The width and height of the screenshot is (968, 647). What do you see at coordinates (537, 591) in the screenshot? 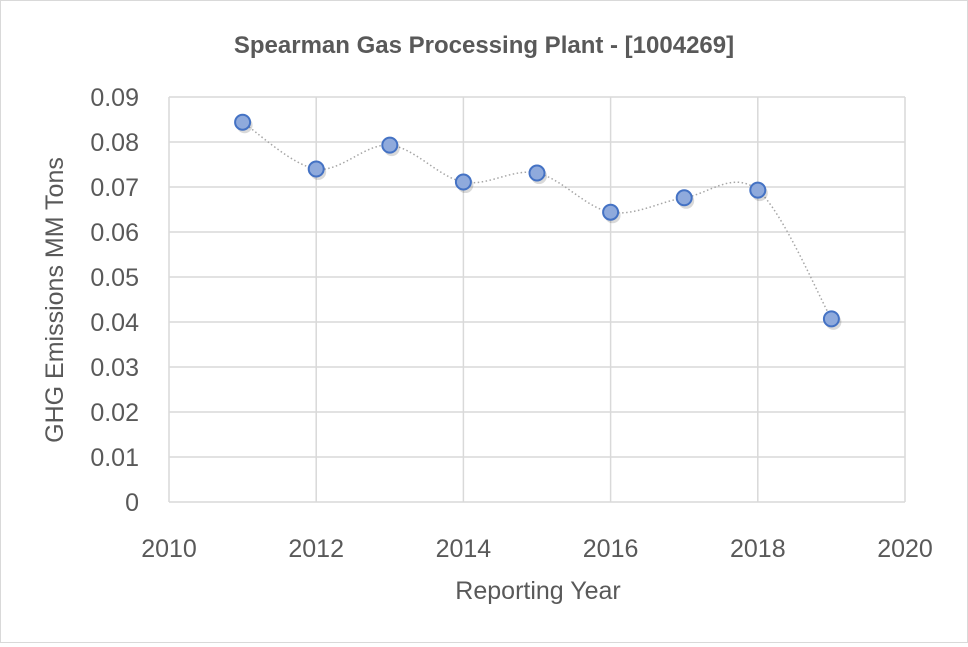
I see `x-axis-label: Reporting Year` at bounding box center [537, 591].